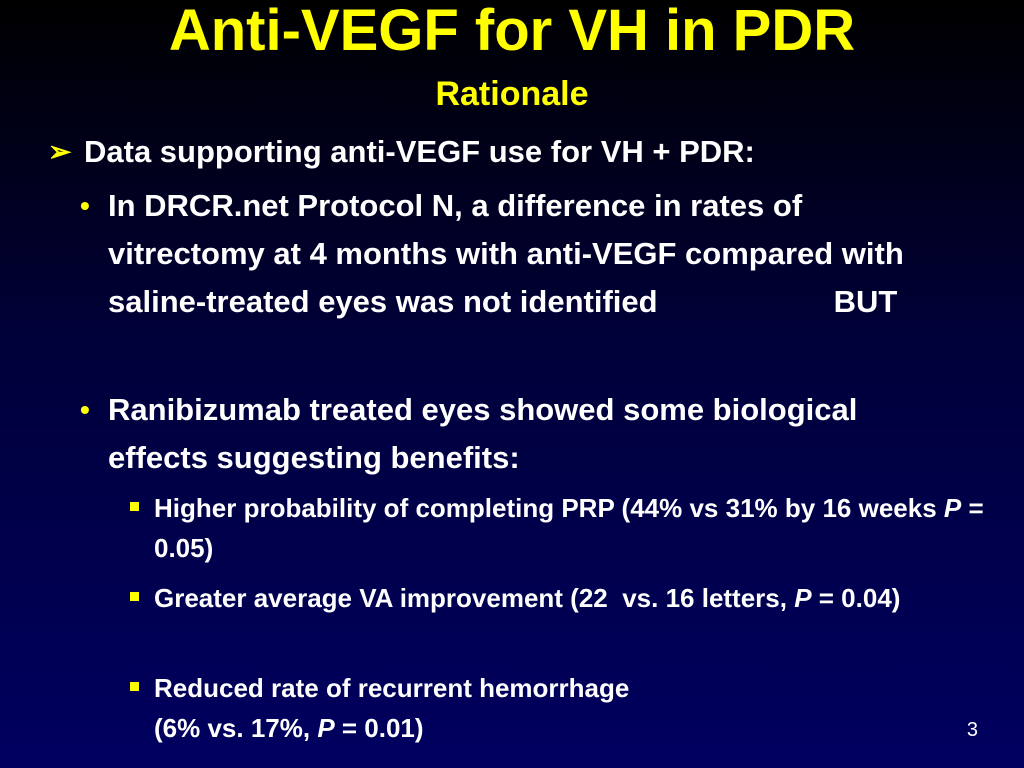  I want to click on p-value: = 0.04), so click(856, 598).